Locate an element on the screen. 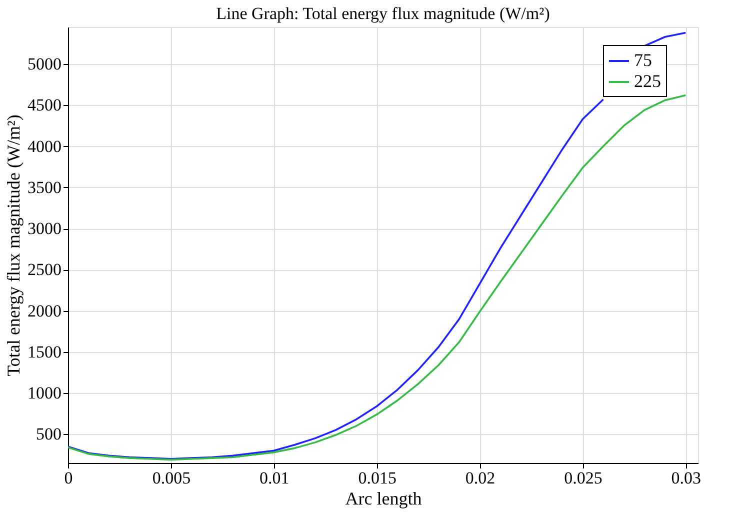 The height and width of the screenshot is (527, 743). y-tick-label: 1000 is located at coordinates (45, 393).